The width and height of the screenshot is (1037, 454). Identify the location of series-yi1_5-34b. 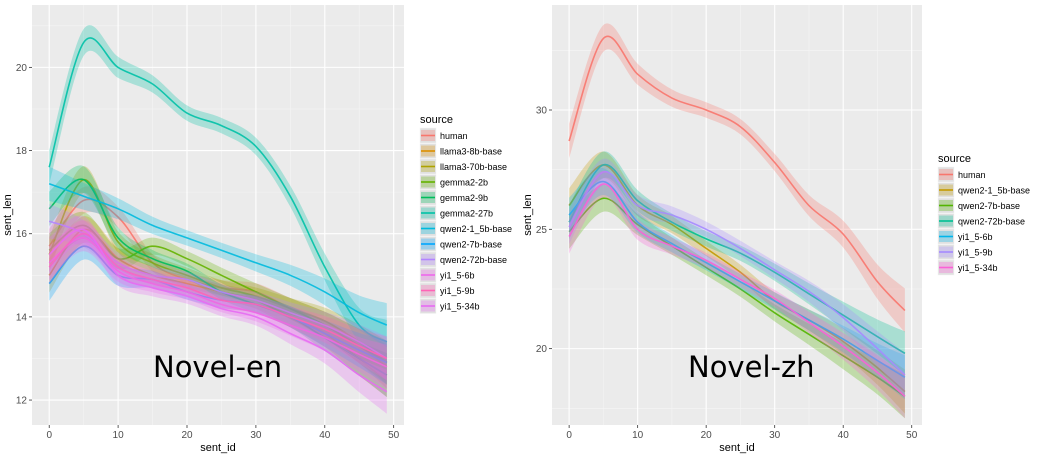
(218, 314).